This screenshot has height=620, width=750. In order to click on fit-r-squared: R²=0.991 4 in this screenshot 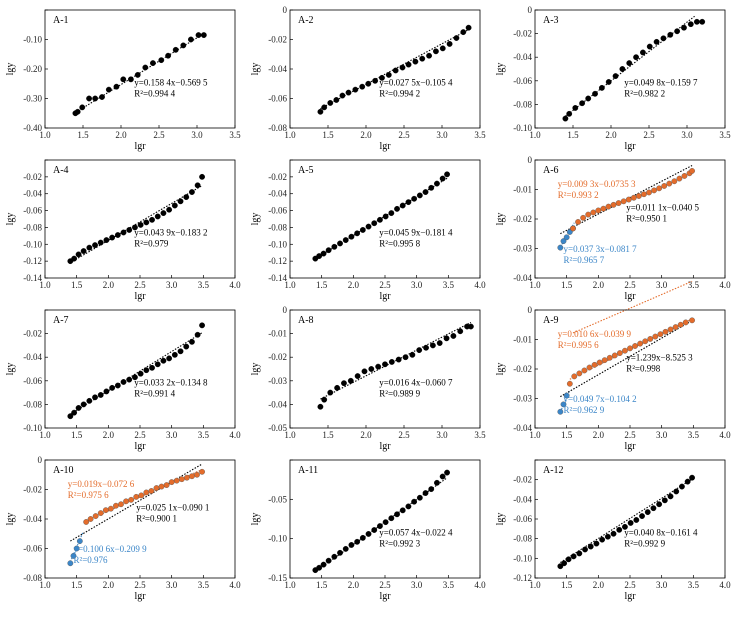, I will do `click(154, 394)`.